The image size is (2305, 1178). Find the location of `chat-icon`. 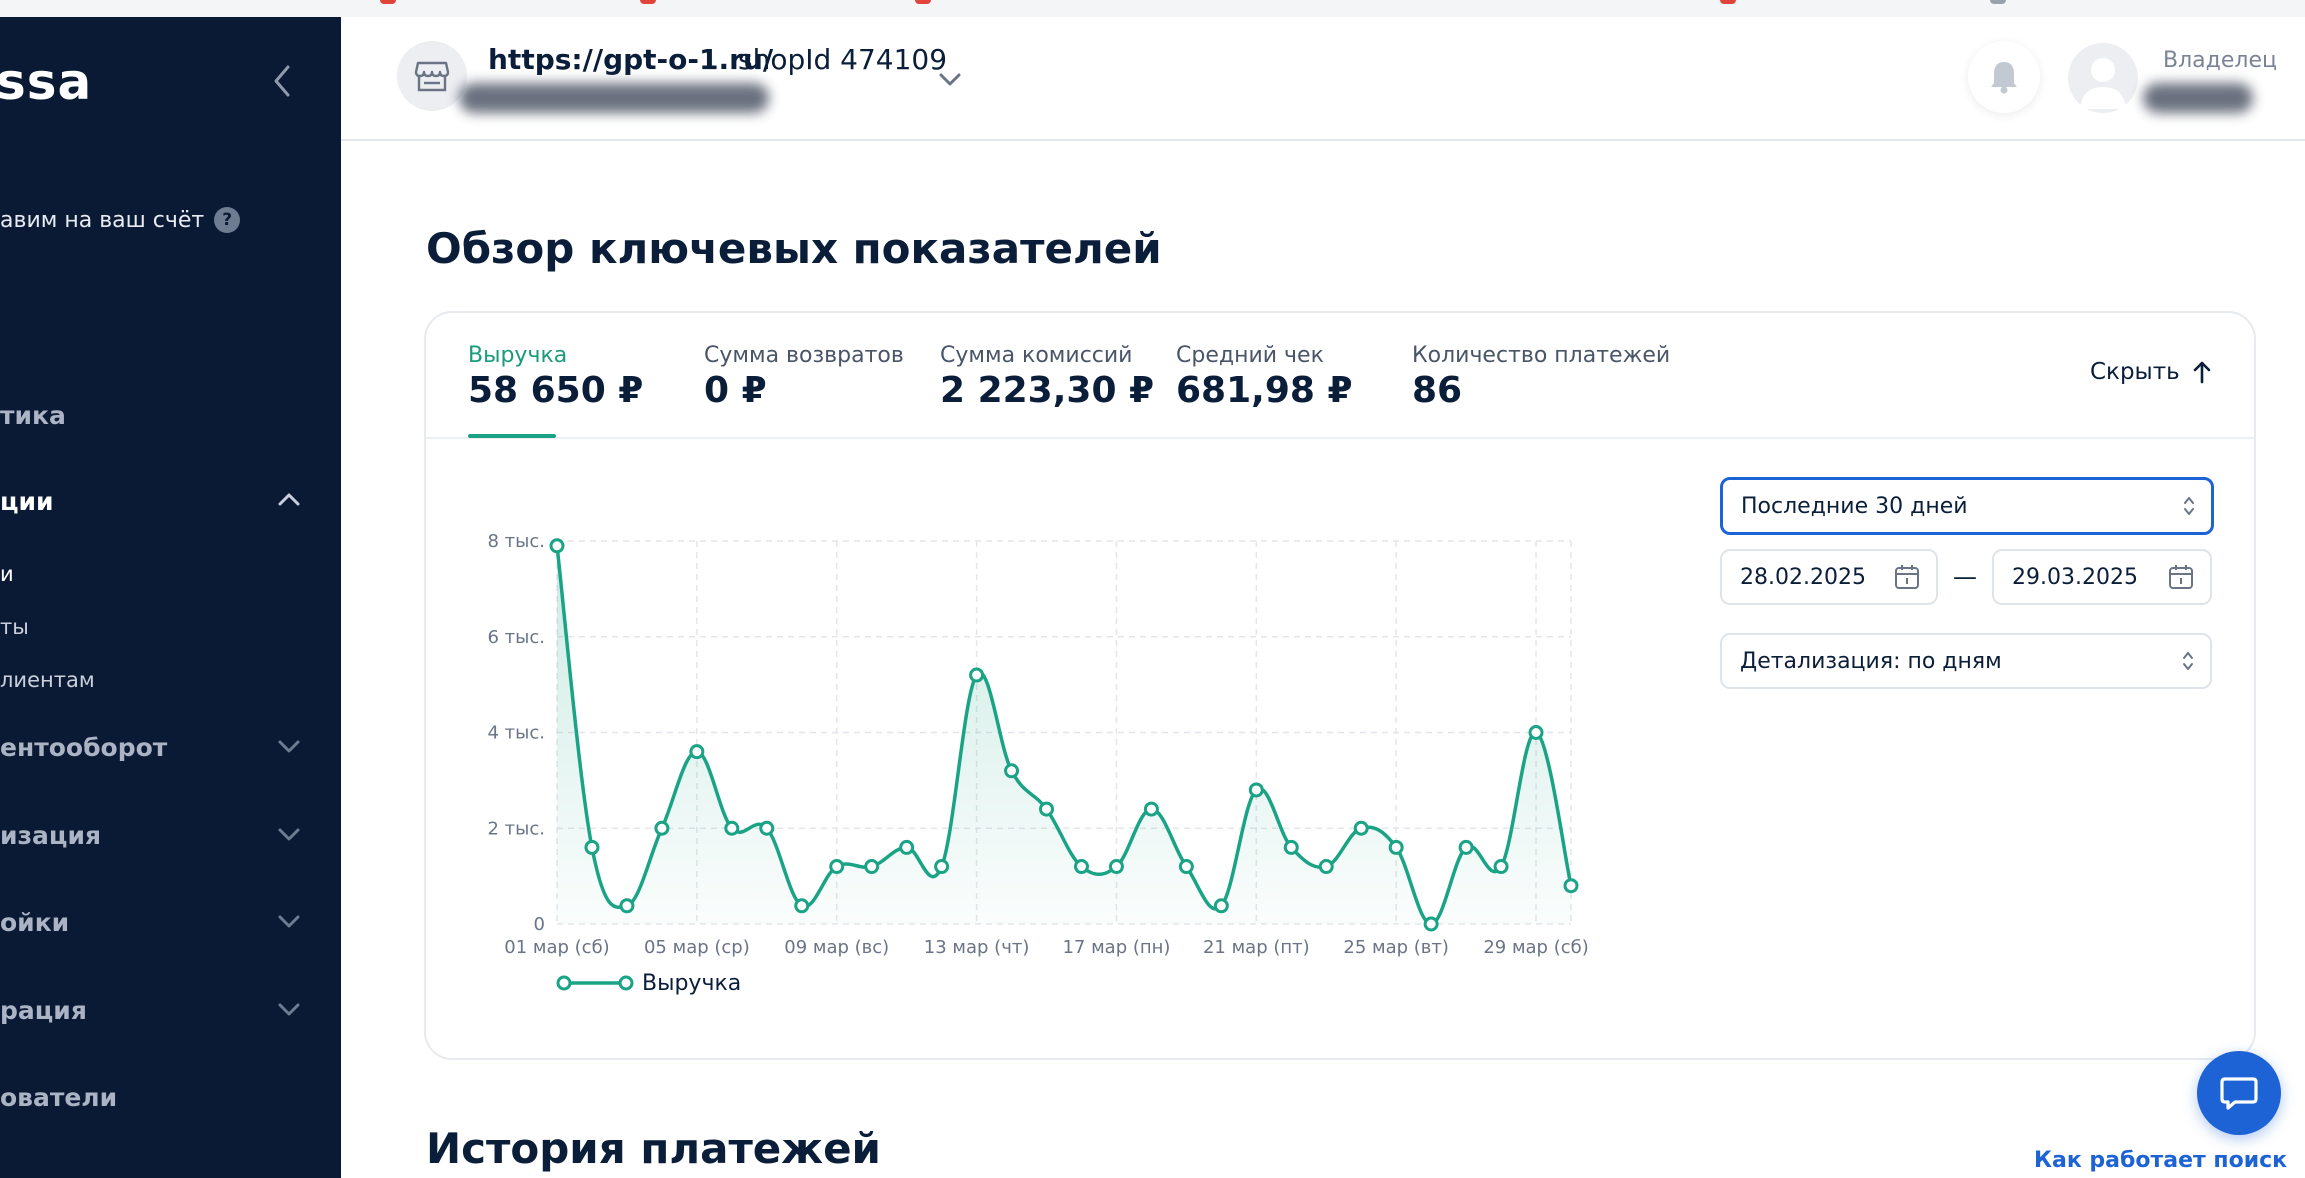

chat-icon is located at coordinates (2239, 1093).